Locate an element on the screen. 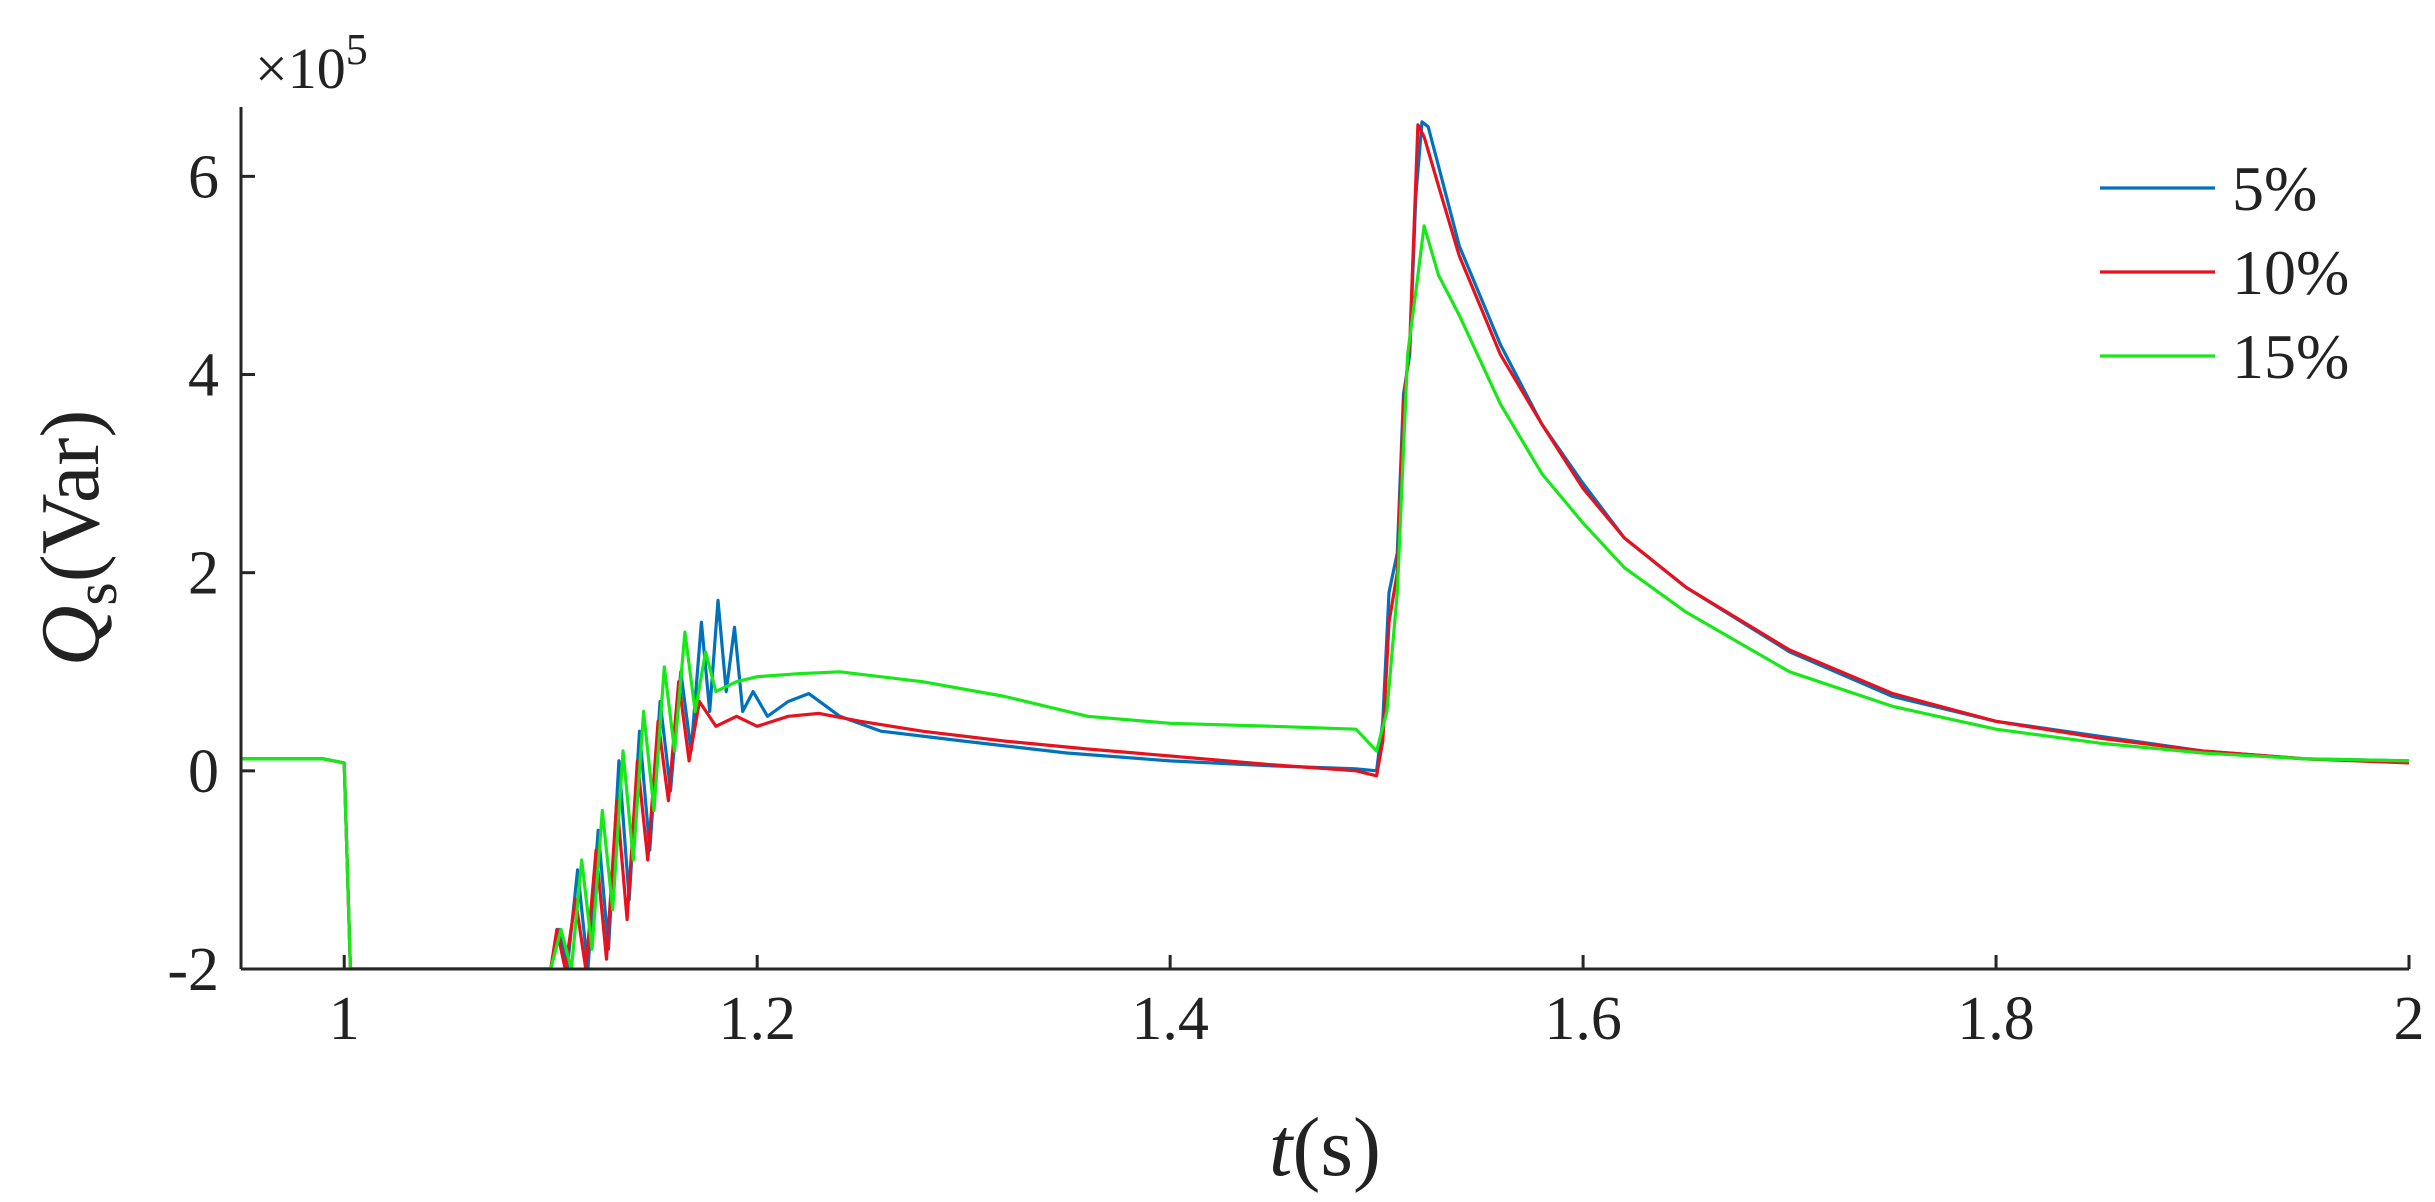  x-tick-label: 2 is located at coordinates (2409, 1019).